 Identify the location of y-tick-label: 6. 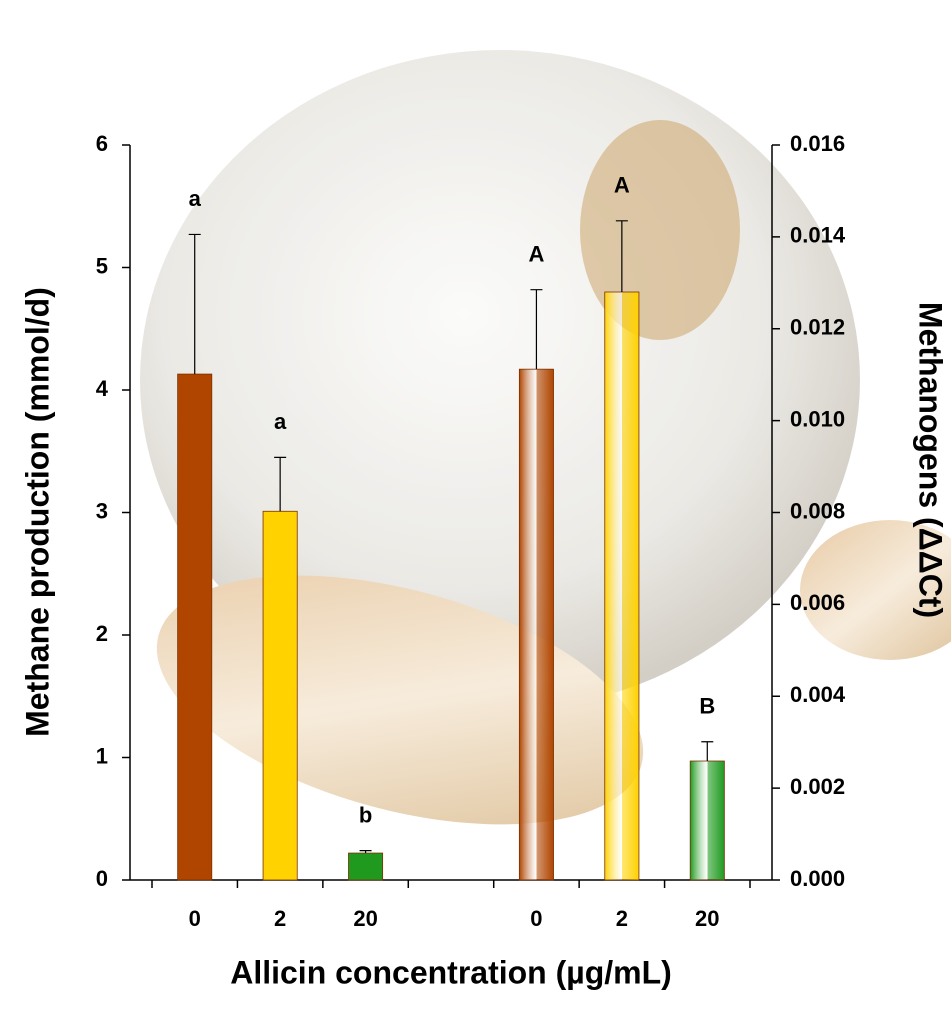
(102, 143).